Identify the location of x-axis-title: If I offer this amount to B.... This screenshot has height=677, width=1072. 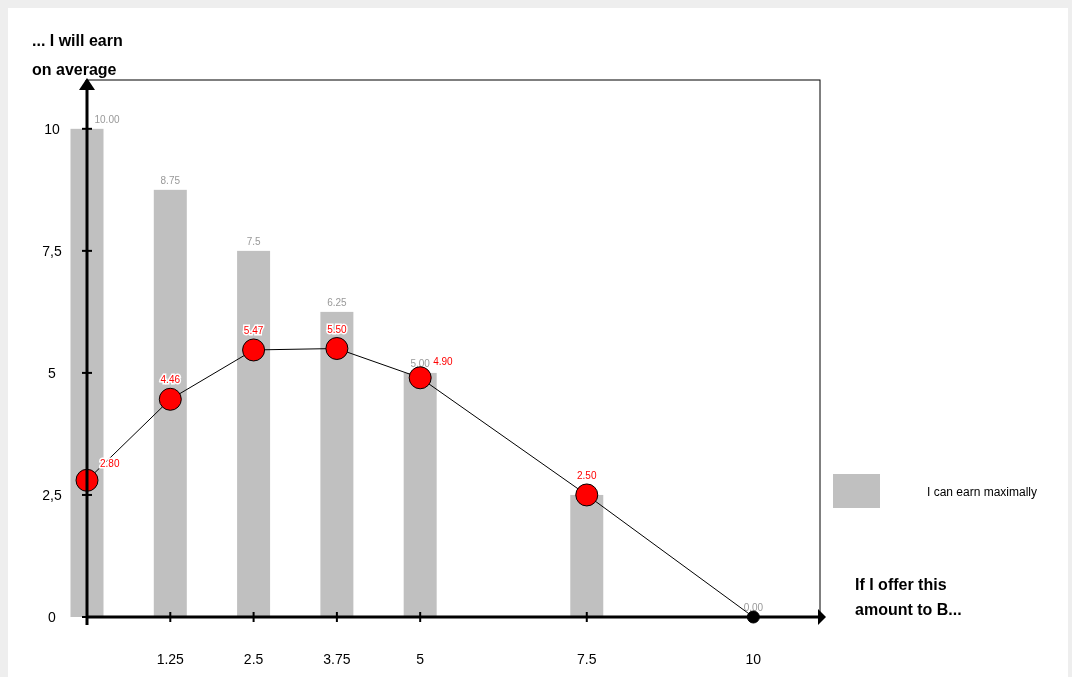
(908, 597).